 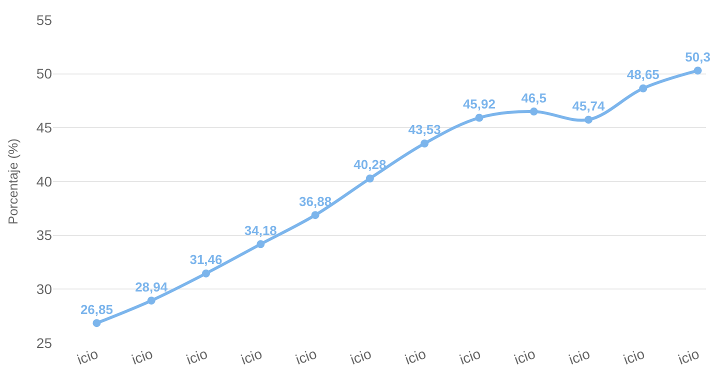 I want to click on data-label: 46,5, so click(x=534, y=98).